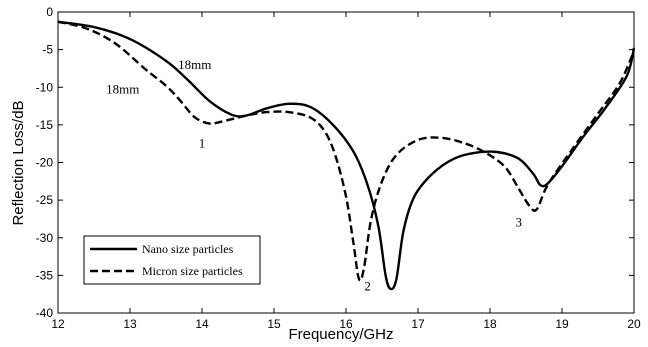  What do you see at coordinates (367, 285) in the screenshot?
I see `annotation-label: 2` at bounding box center [367, 285].